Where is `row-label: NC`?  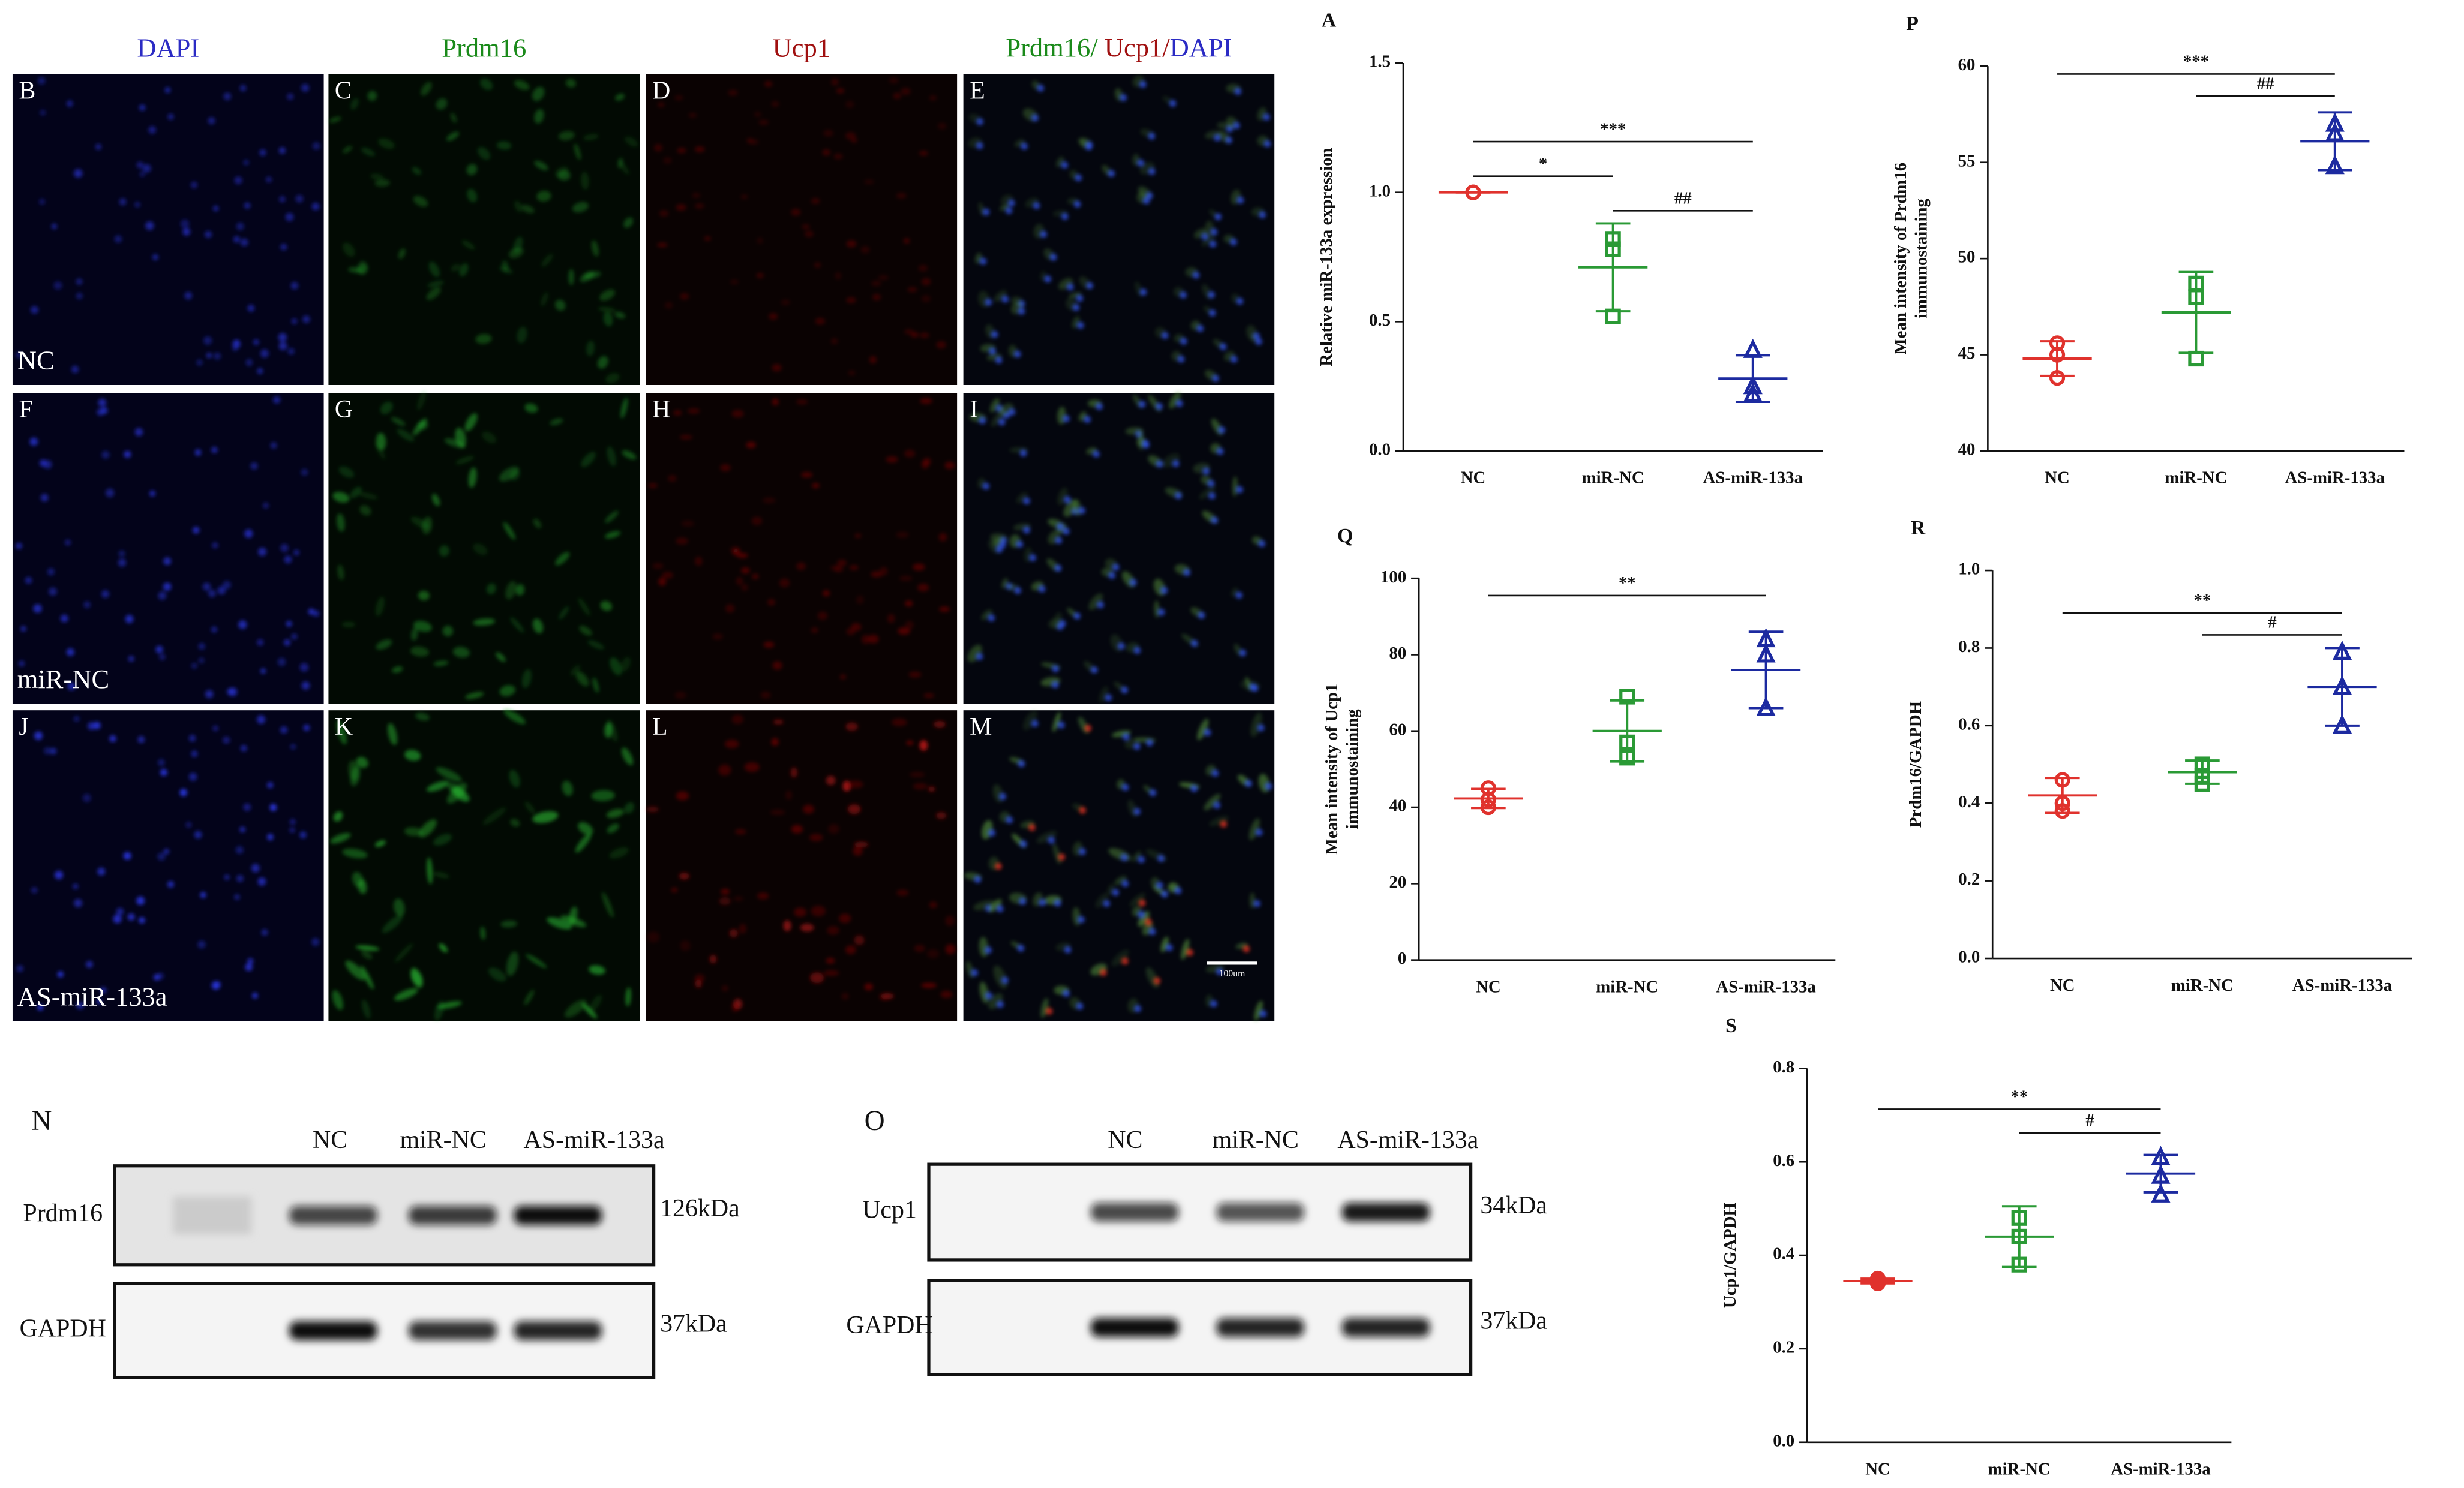 row-label: NC is located at coordinates (36, 360).